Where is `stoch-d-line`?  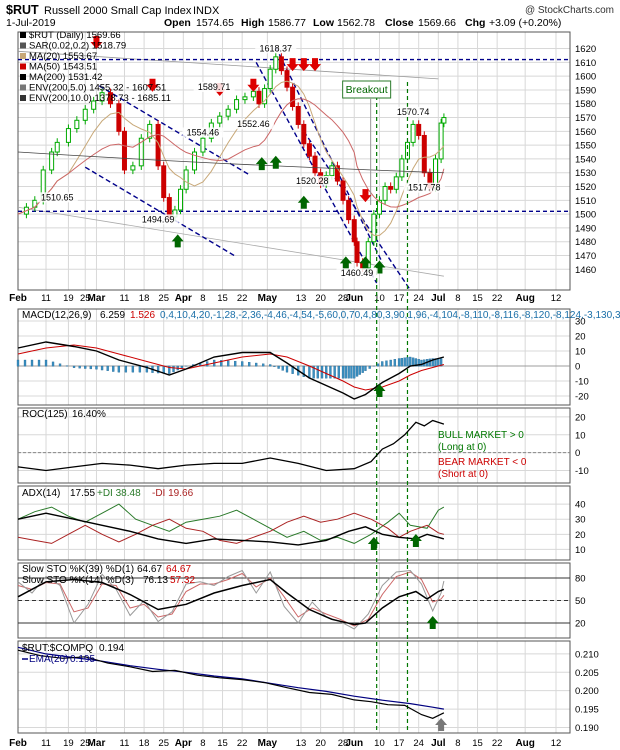
stoch-d-line is located at coordinates (231, 599).